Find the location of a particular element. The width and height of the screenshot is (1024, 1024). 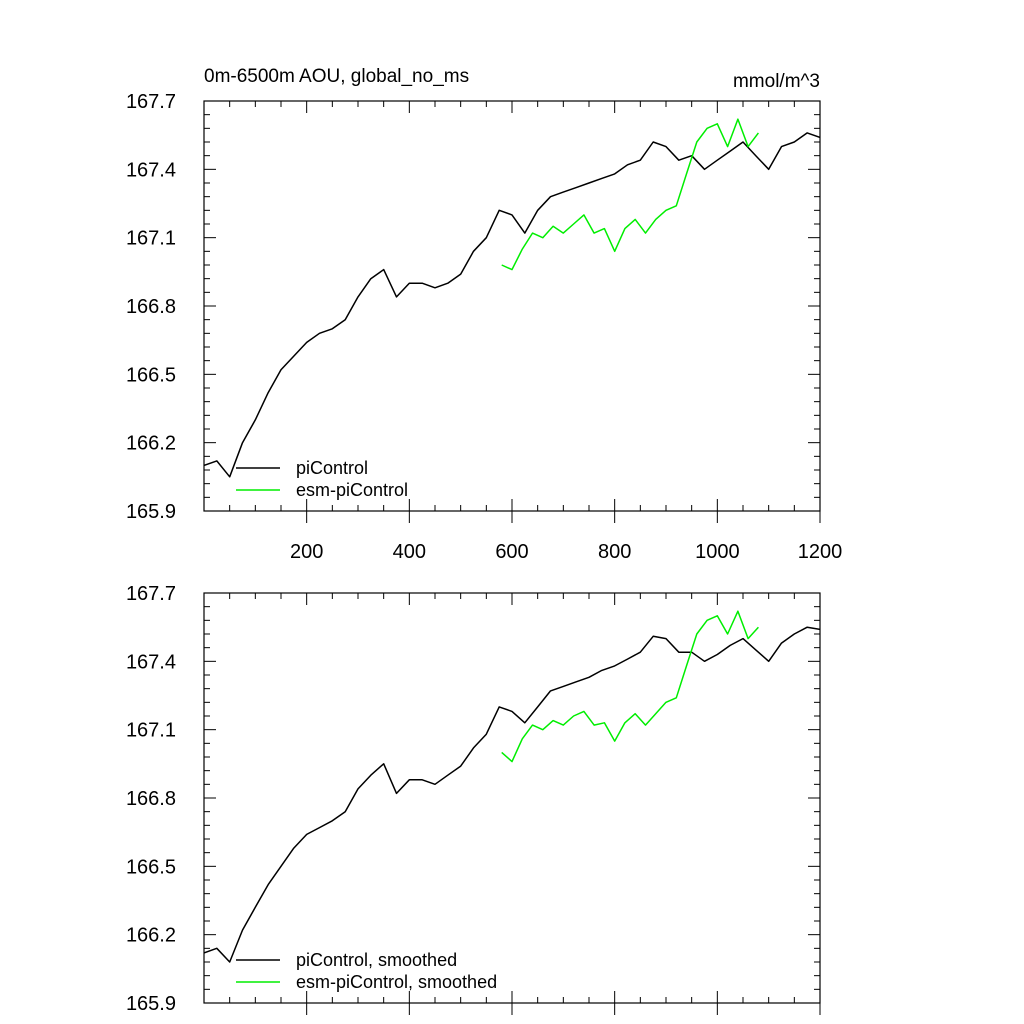

x-tick-label: 800 is located at coordinates (614, 552).